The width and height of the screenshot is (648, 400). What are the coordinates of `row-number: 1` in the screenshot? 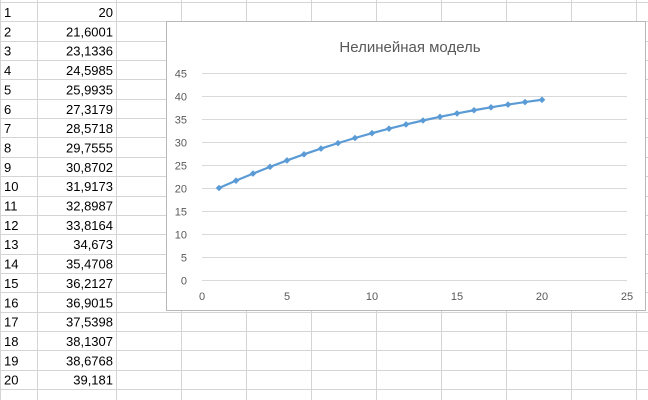 It's located at (7, 12).